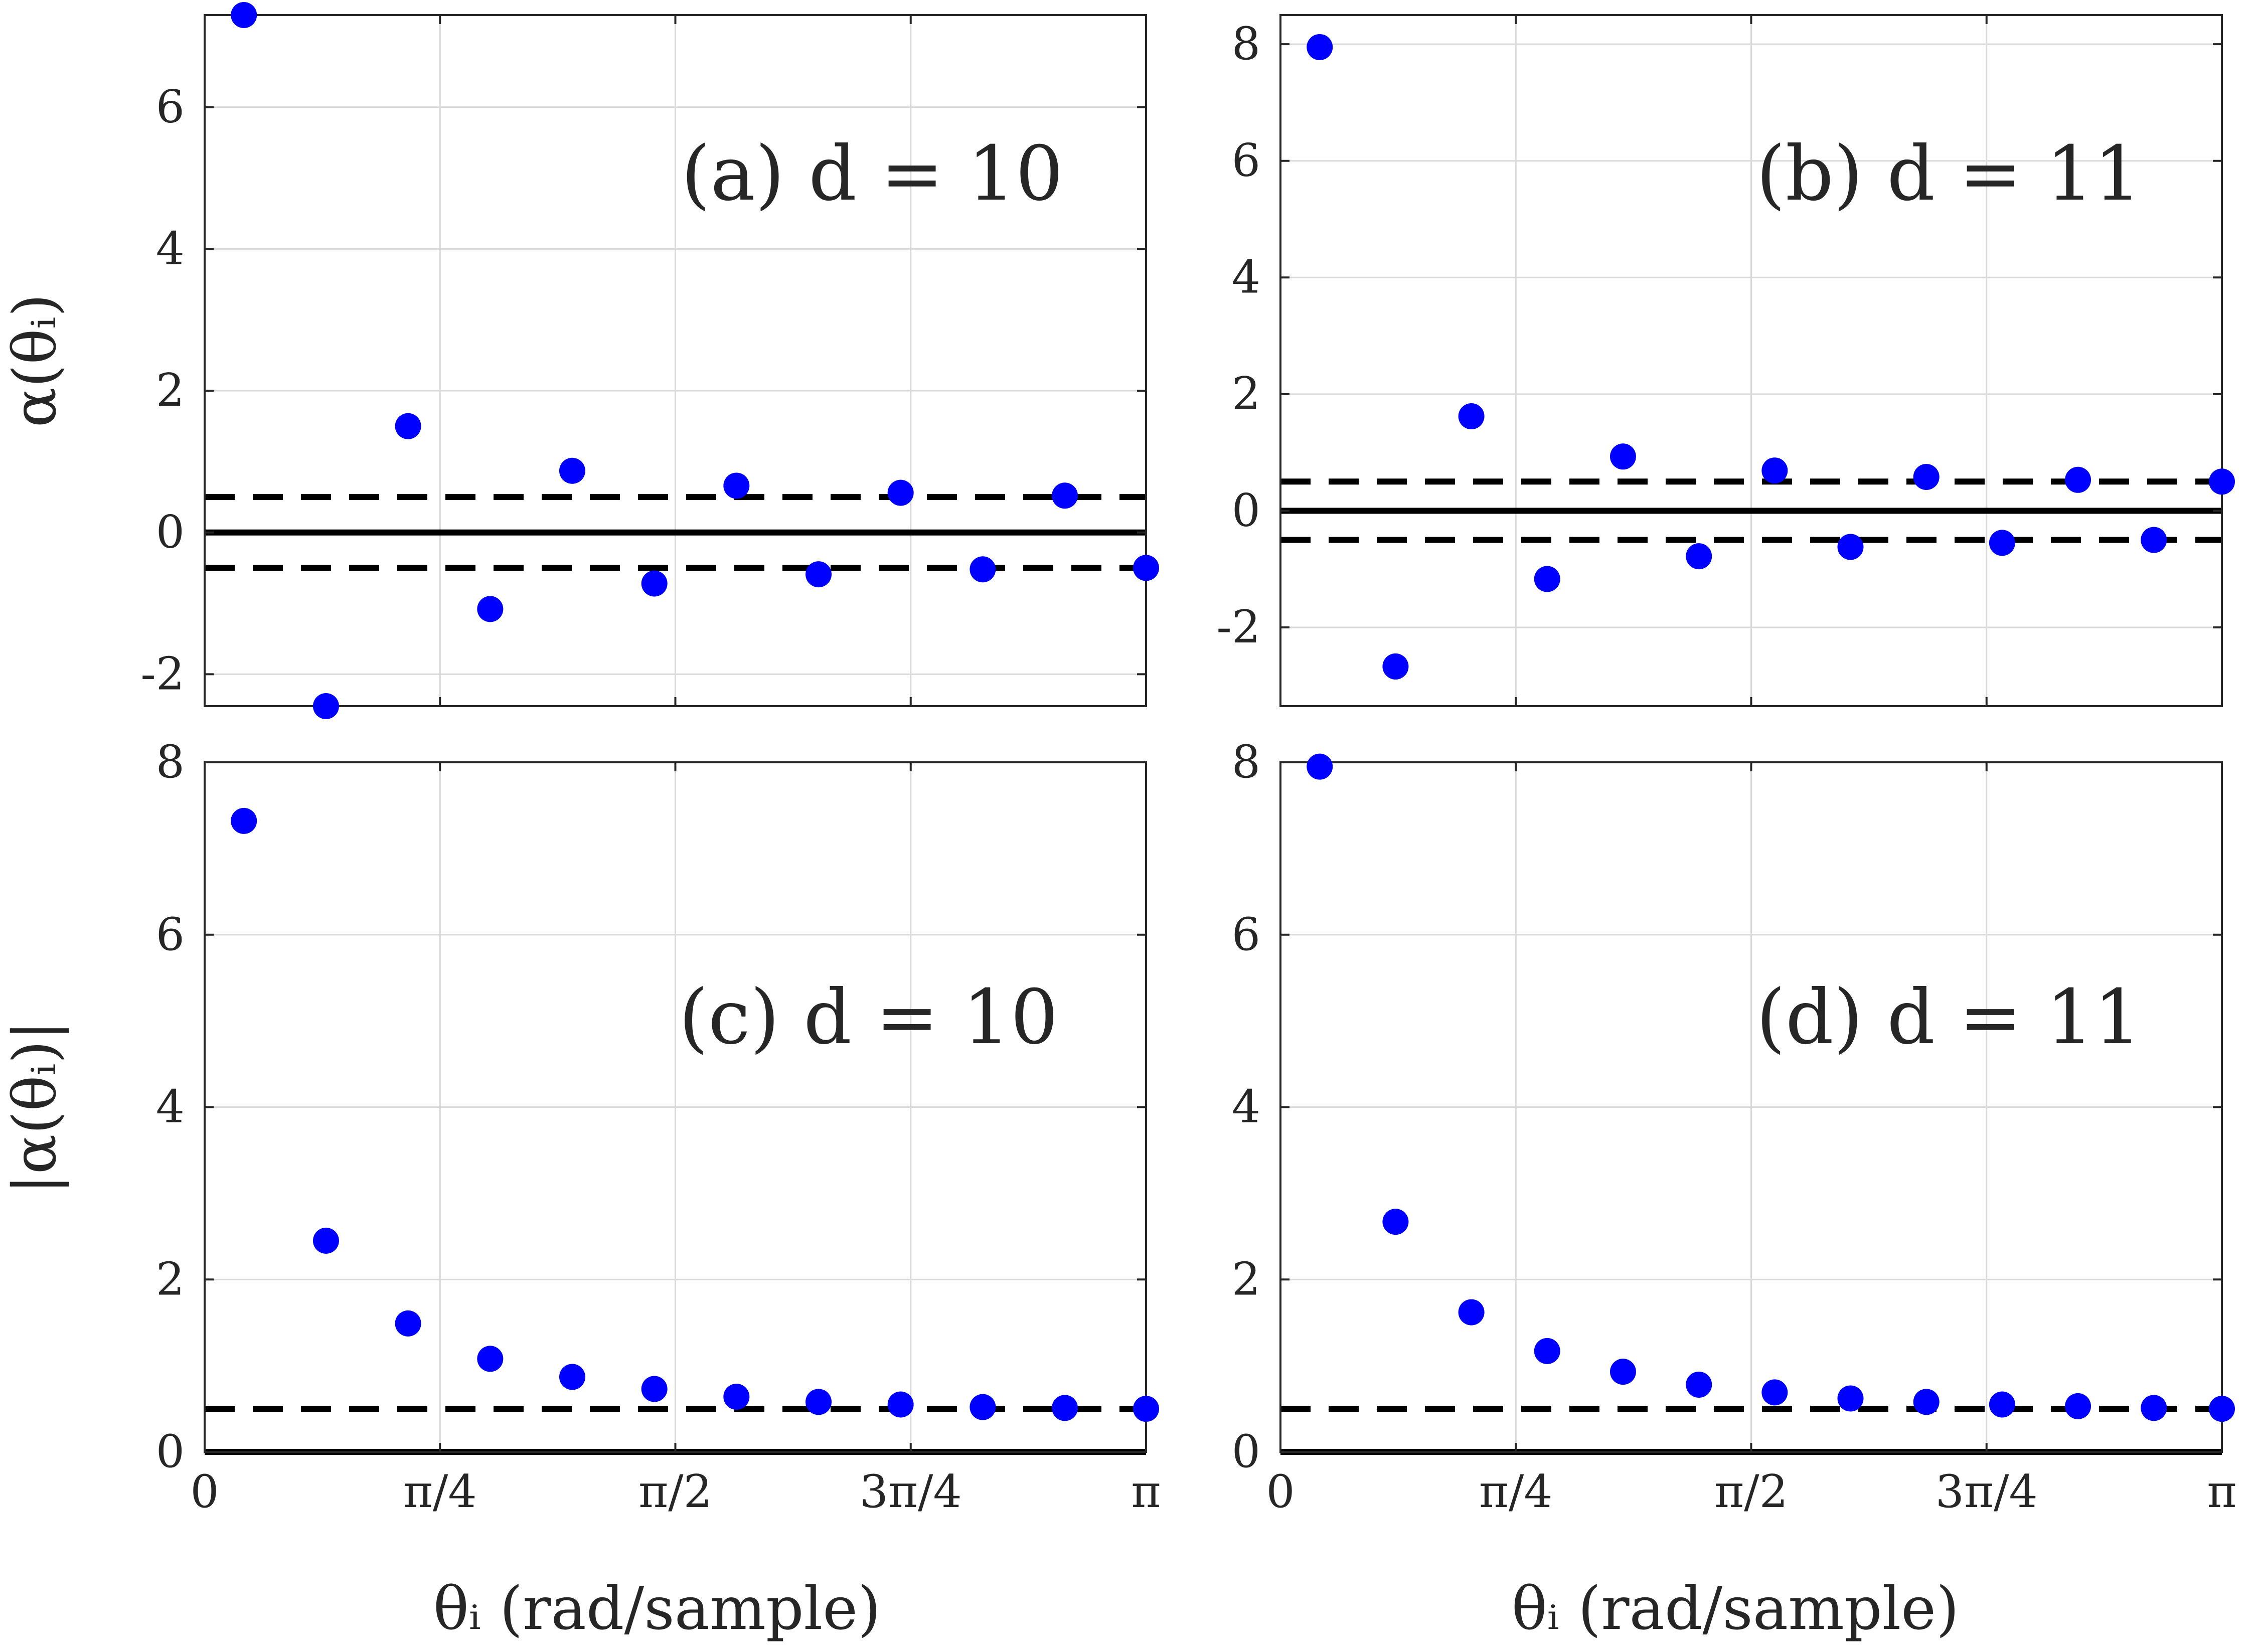  Describe the element at coordinates (1735, 1609) in the screenshot. I see `x-axis-label-right: θᵢ (rad/sample)` at that location.